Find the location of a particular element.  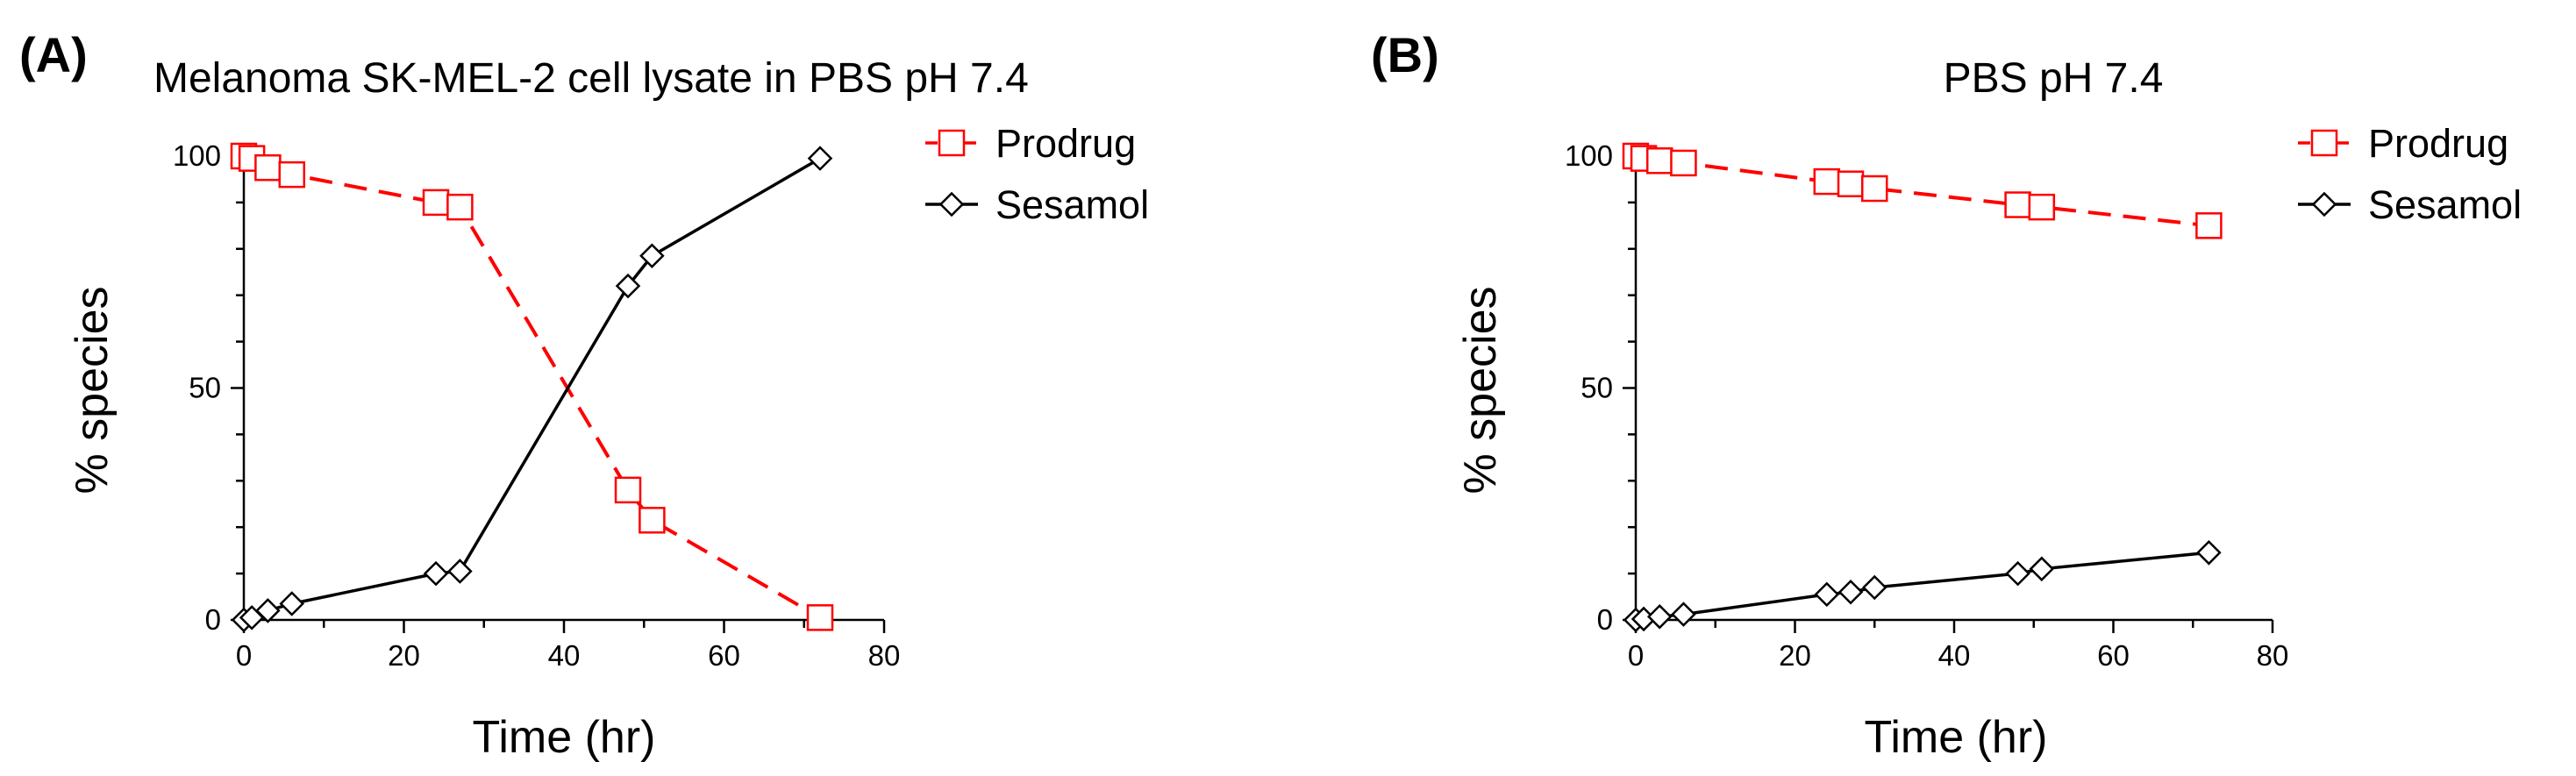

panel-a-legend-sesamol-label: Sesamol is located at coordinates (1072, 204).